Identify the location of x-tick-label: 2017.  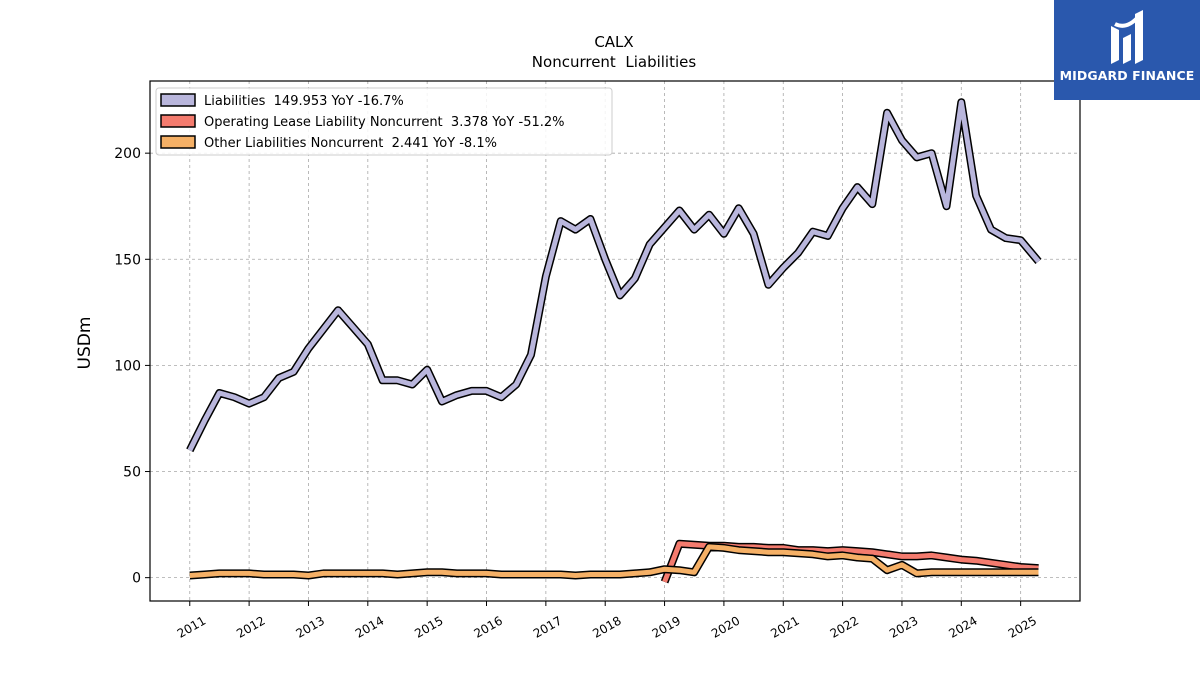
(547, 626).